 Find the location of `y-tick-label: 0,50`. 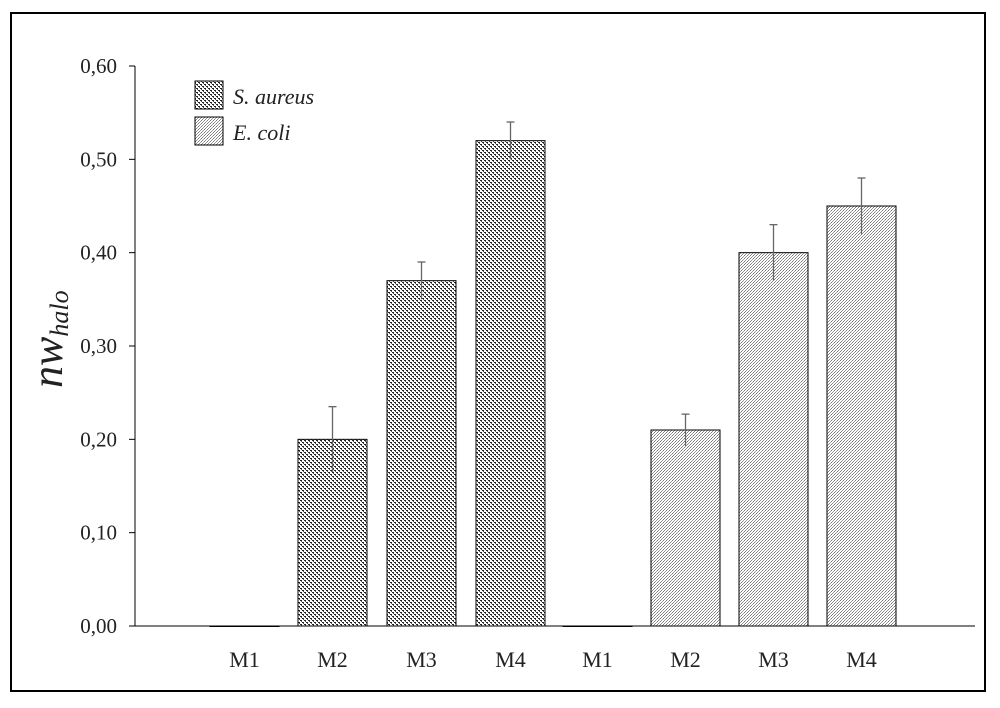

y-tick-label: 0,50 is located at coordinates (98, 159).